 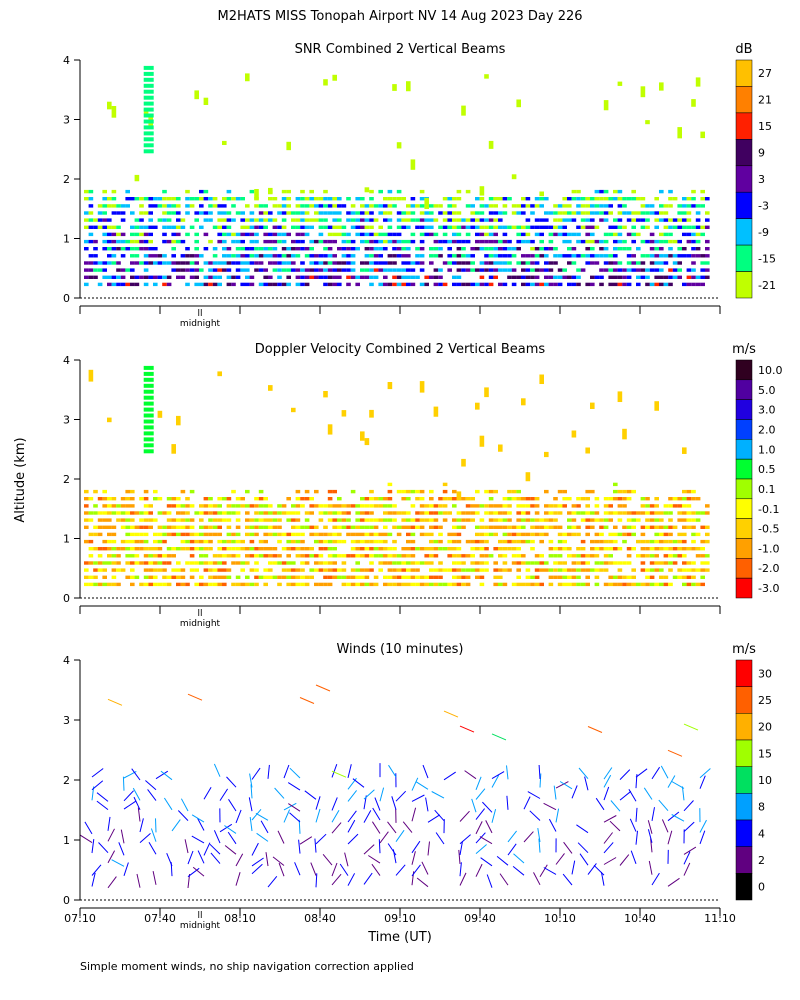 I want to click on winds-y-tick-label: 0, so click(x=66, y=900).